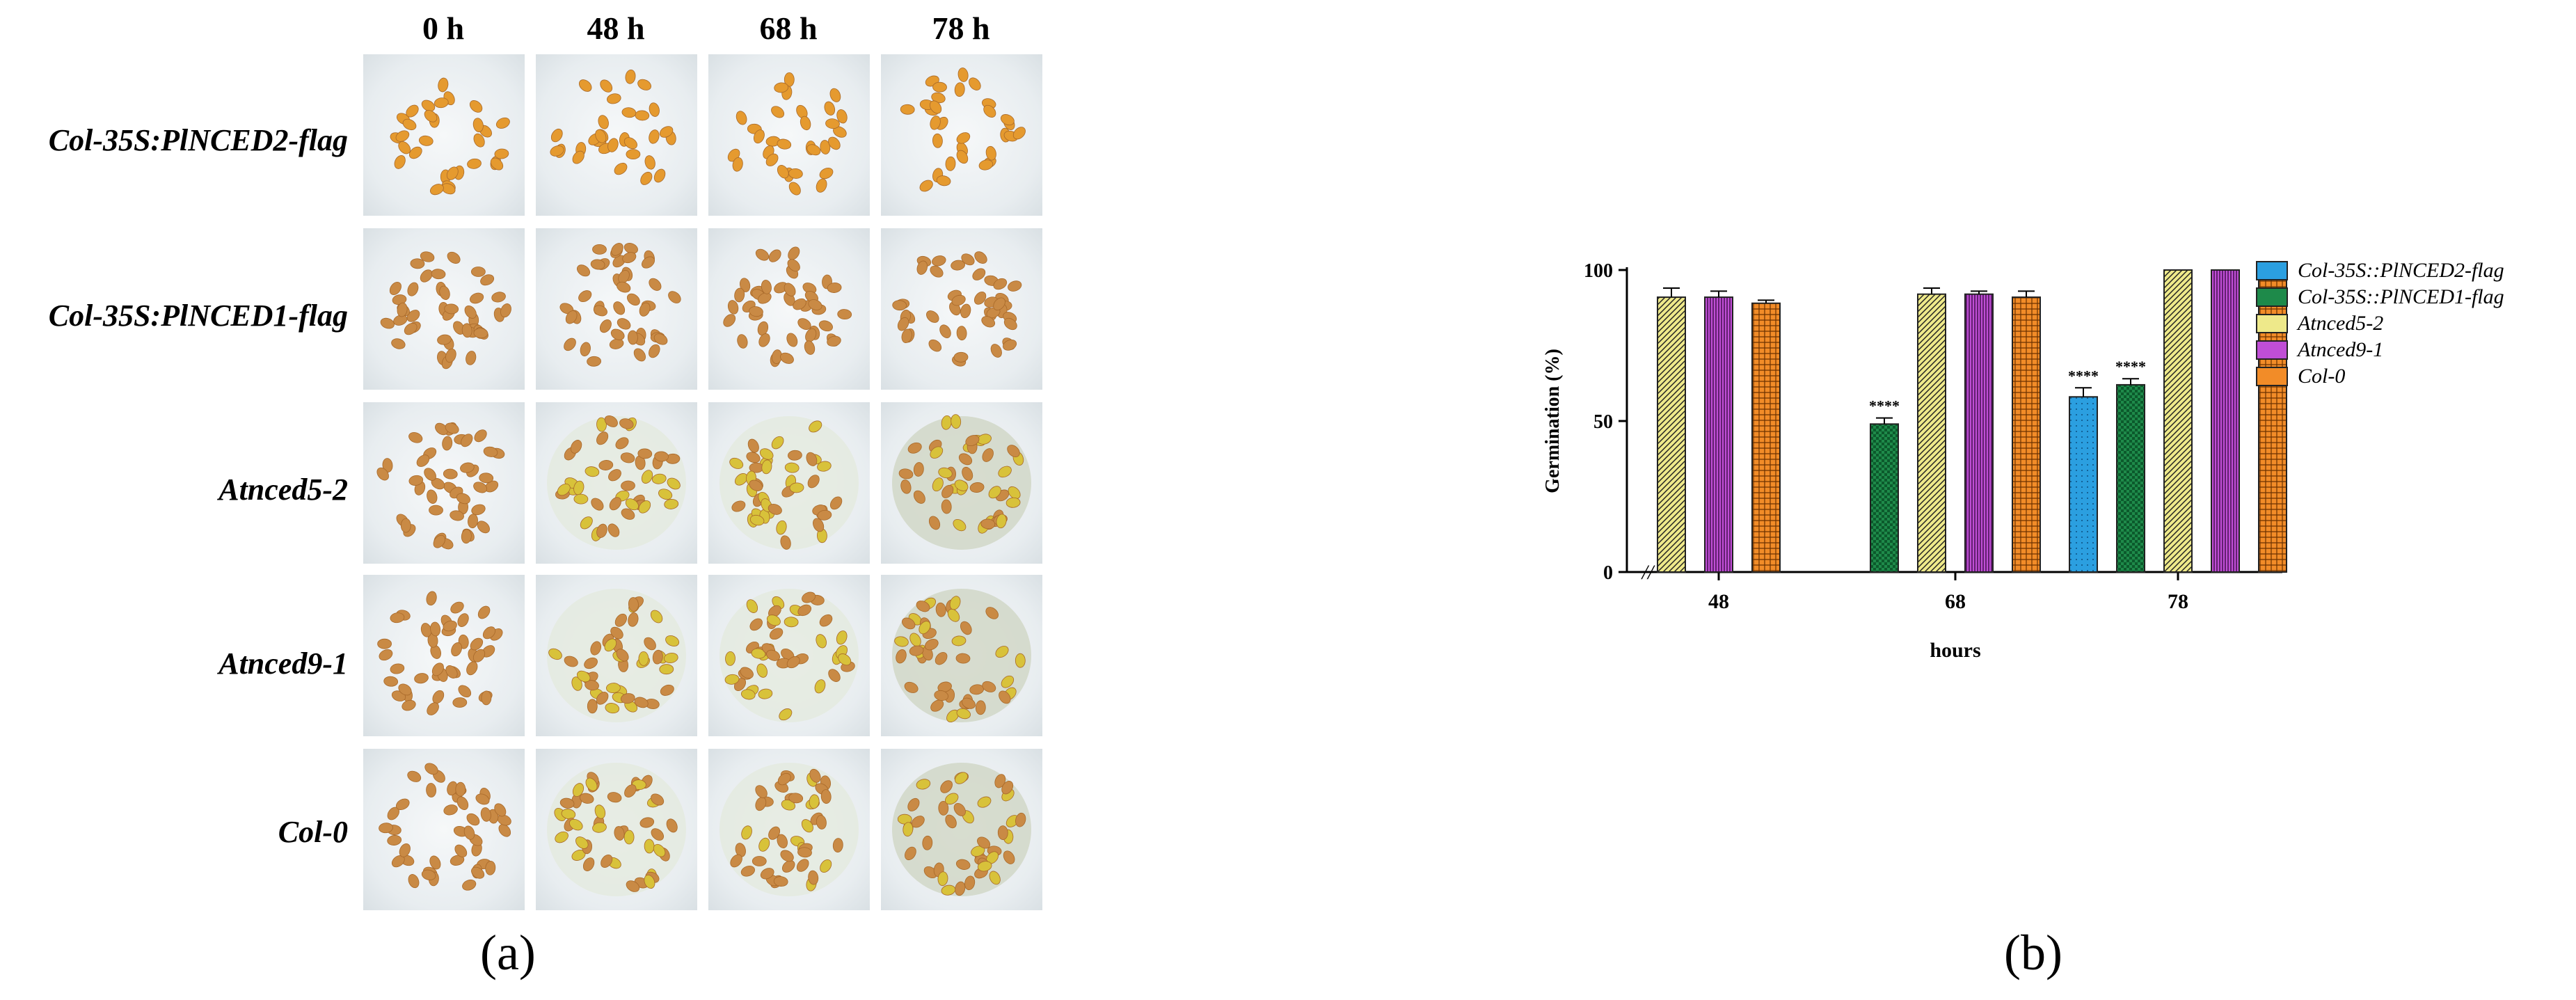  I want to click on panel-b-letter: (b), so click(2033, 953).